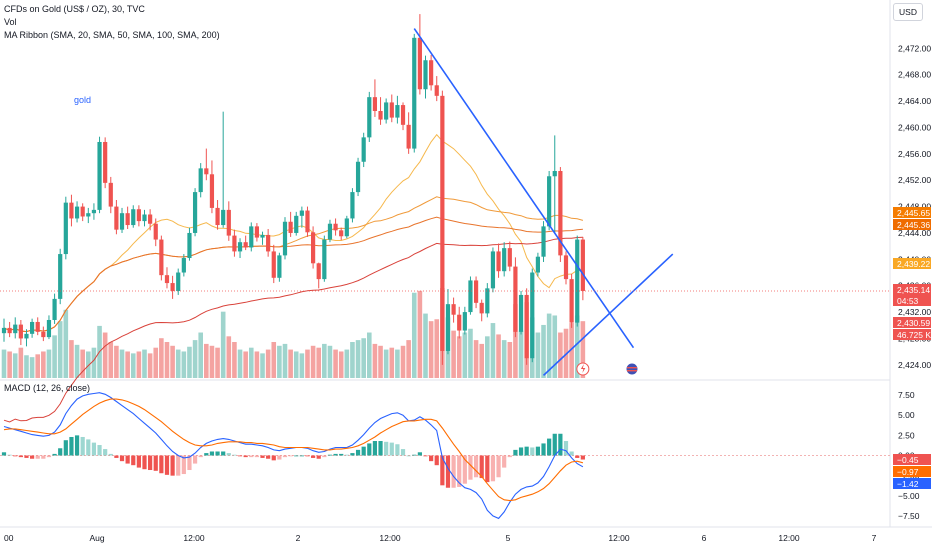 This screenshot has width=932, height=550. Describe the element at coordinates (524, 188) in the screenshot. I see `descending-trendline` at that location.